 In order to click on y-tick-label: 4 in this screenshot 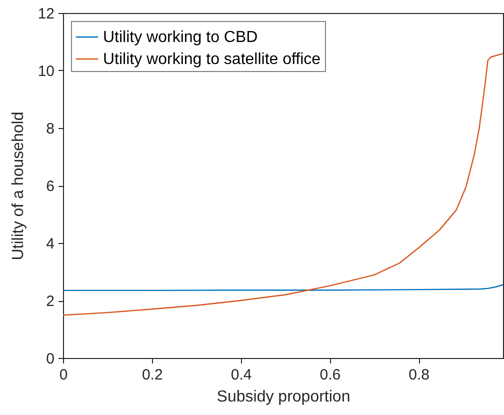, I will do `click(50, 244)`.